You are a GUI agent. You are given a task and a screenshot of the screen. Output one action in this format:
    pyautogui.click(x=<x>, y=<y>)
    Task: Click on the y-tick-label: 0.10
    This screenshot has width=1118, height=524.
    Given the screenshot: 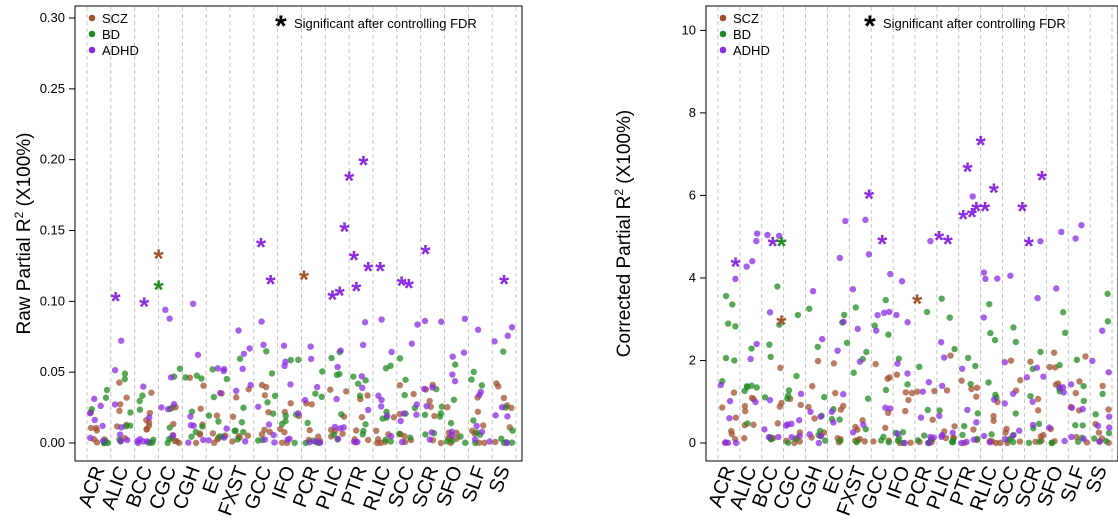 What is the action you would take?
    pyautogui.click(x=52, y=300)
    